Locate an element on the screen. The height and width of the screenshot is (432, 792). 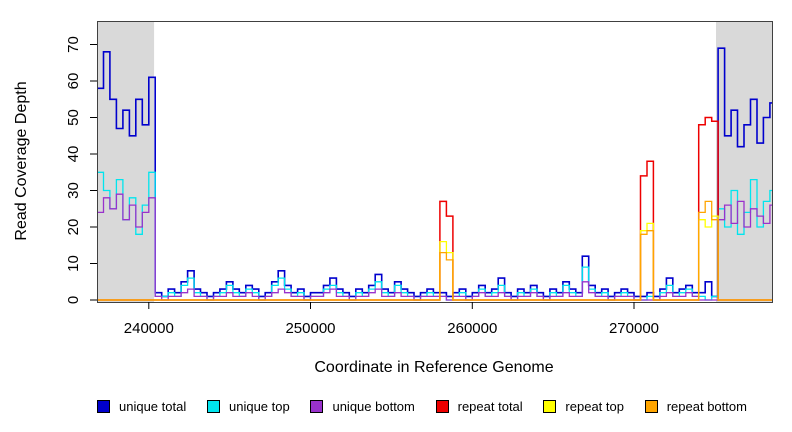
y-axis-title: Read Coverage Depth is located at coordinates (21, 160).